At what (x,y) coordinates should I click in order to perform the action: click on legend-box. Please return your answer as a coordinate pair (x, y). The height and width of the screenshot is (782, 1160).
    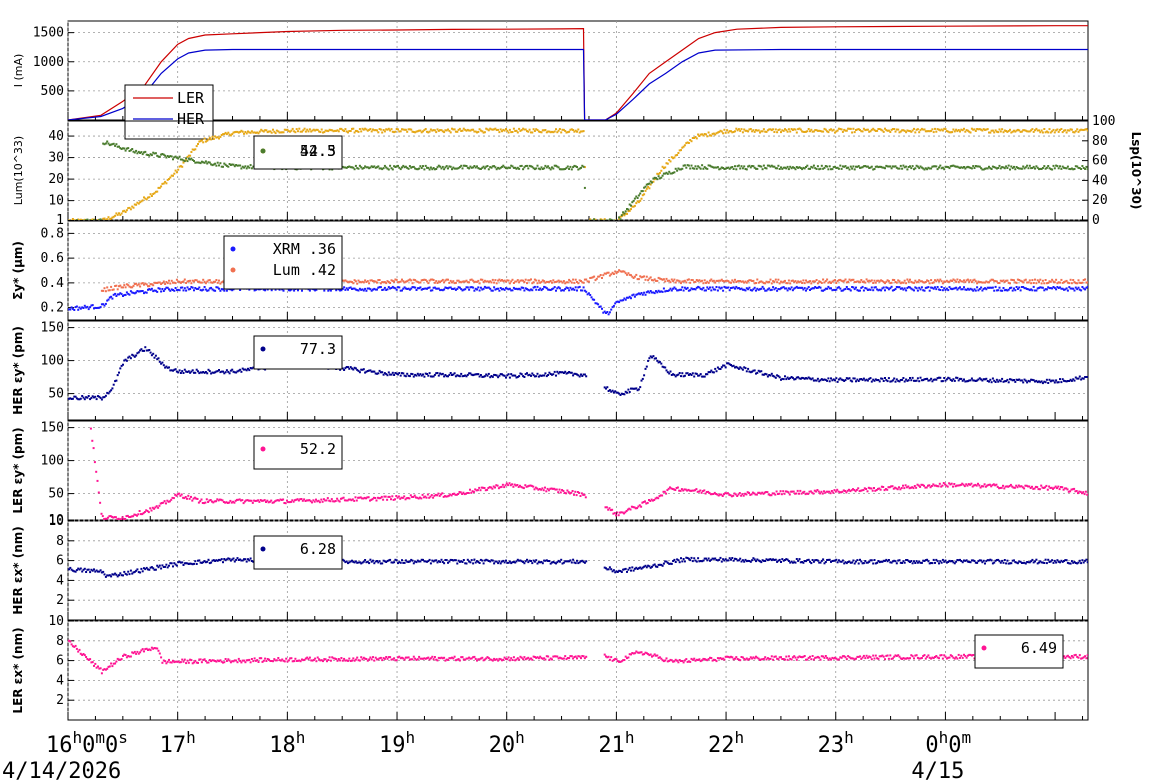
    Looking at the image, I should click on (298, 352).